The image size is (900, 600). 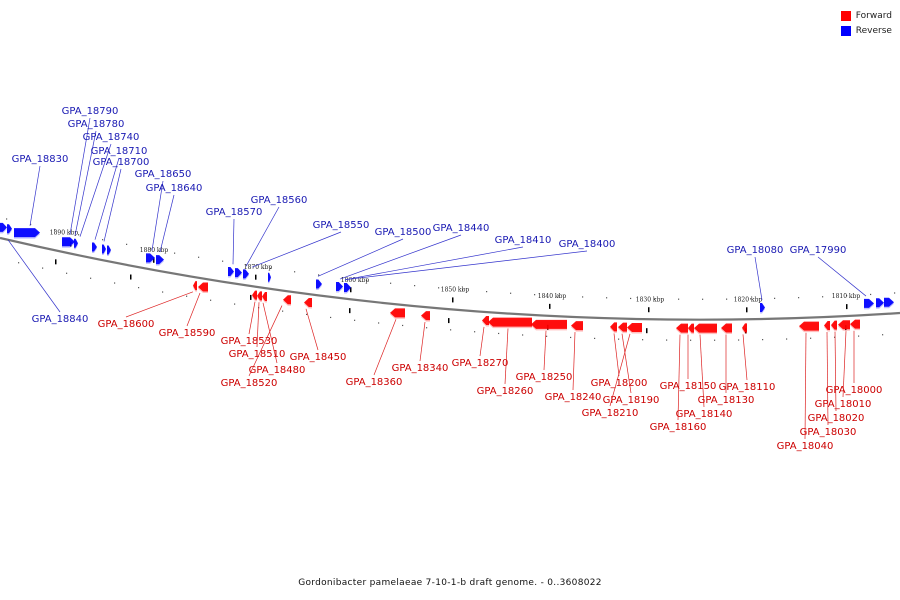 I want to click on forward-gene-label: GPA_18210, so click(x=610, y=413).